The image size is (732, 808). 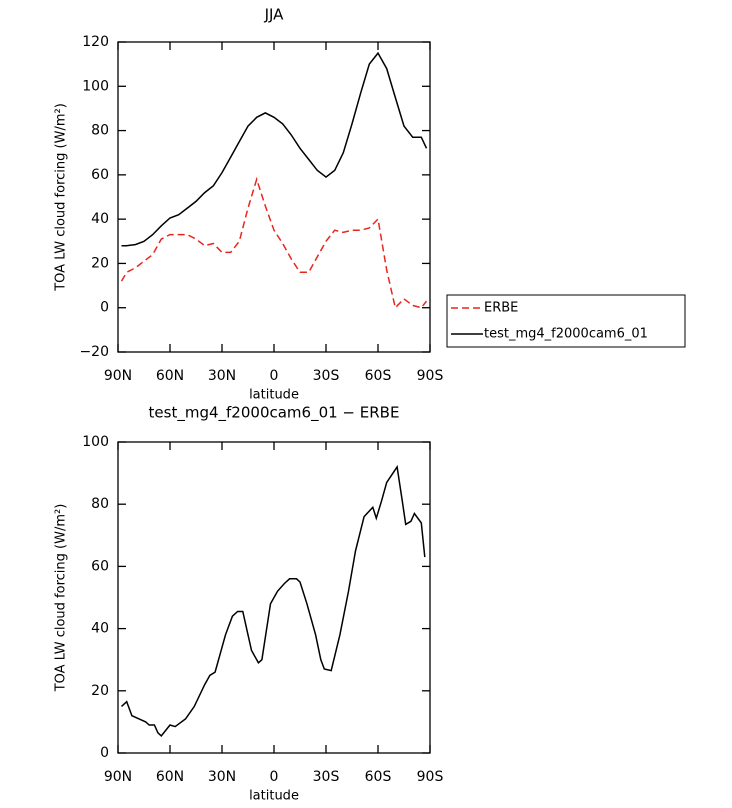 I want to click on y-tick-label: 120, so click(x=95, y=42).